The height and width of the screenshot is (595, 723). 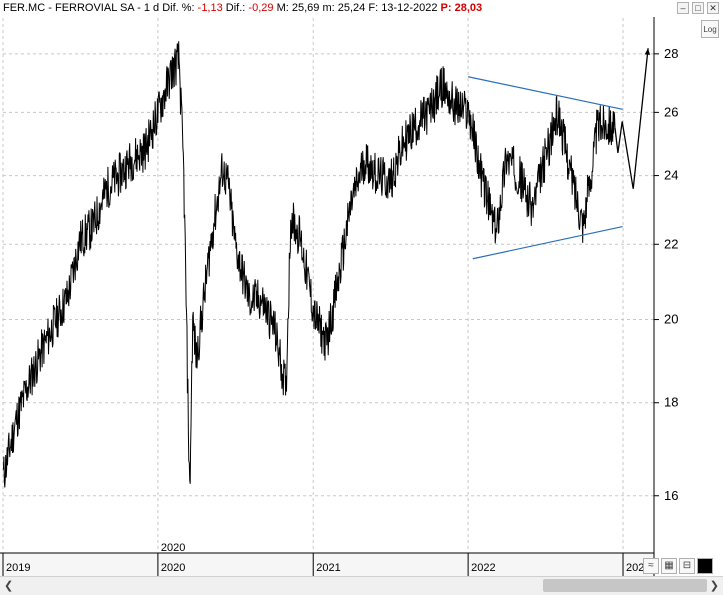 What do you see at coordinates (24, 8) in the screenshot?
I see `symbol-code: FER.MC` at bounding box center [24, 8].